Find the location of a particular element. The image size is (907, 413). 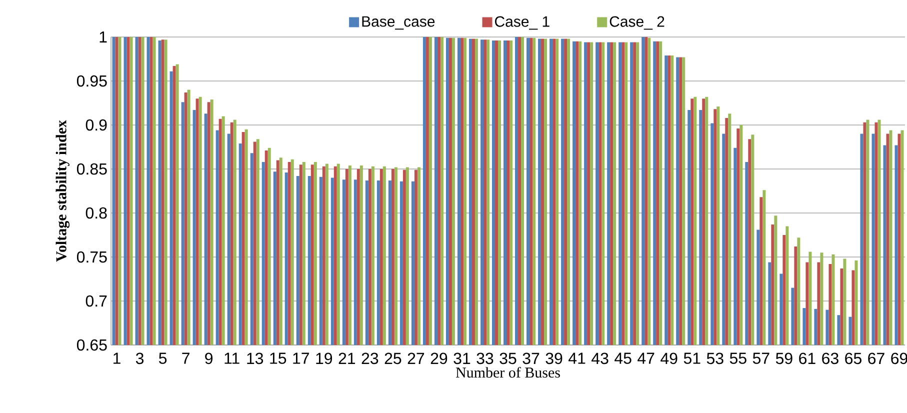

x-tick-label: 43 is located at coordinates (600, 358).